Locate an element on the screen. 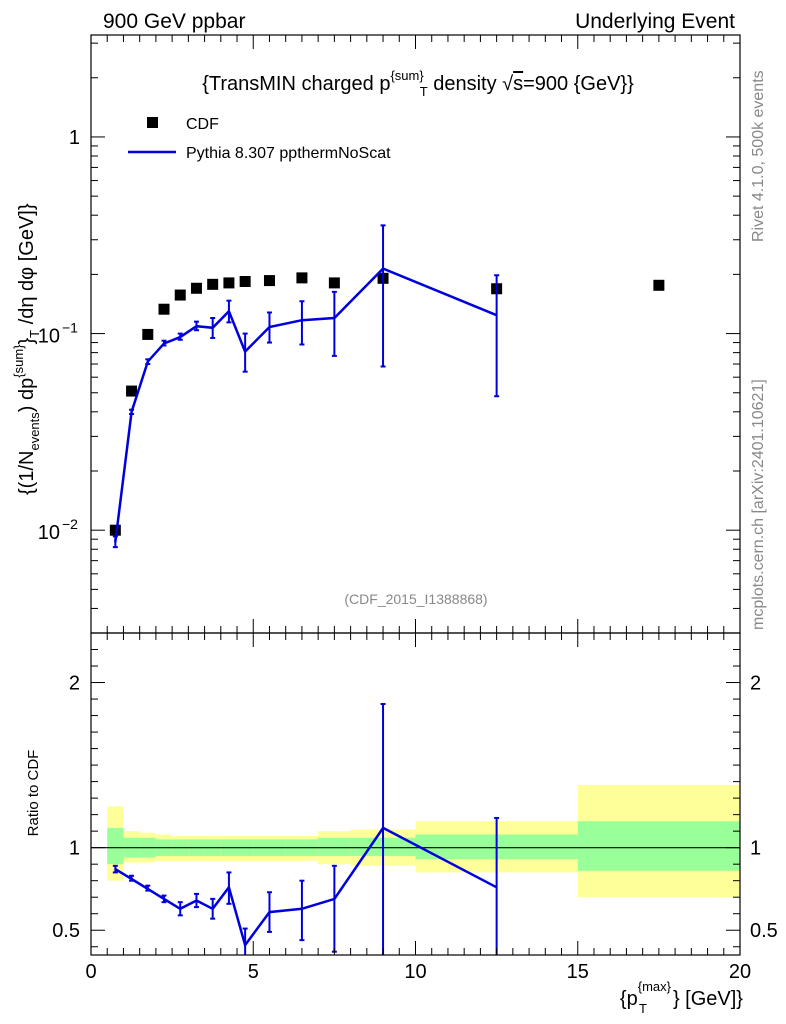  title-pre: {TransMIN charged p is located at coordinates (296, 84).